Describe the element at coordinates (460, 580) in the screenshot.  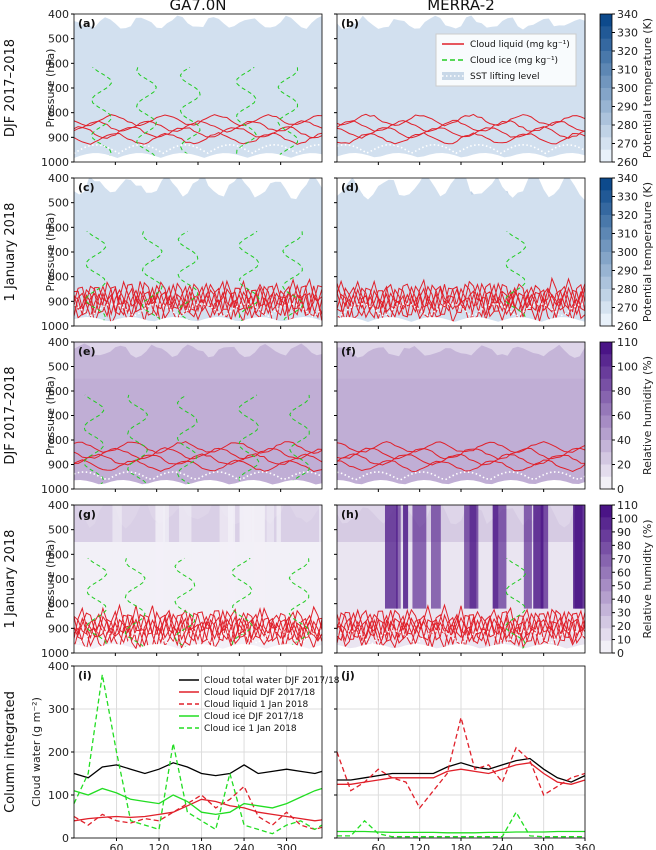
I see `heatmap-panel-h: (h)` at that location.